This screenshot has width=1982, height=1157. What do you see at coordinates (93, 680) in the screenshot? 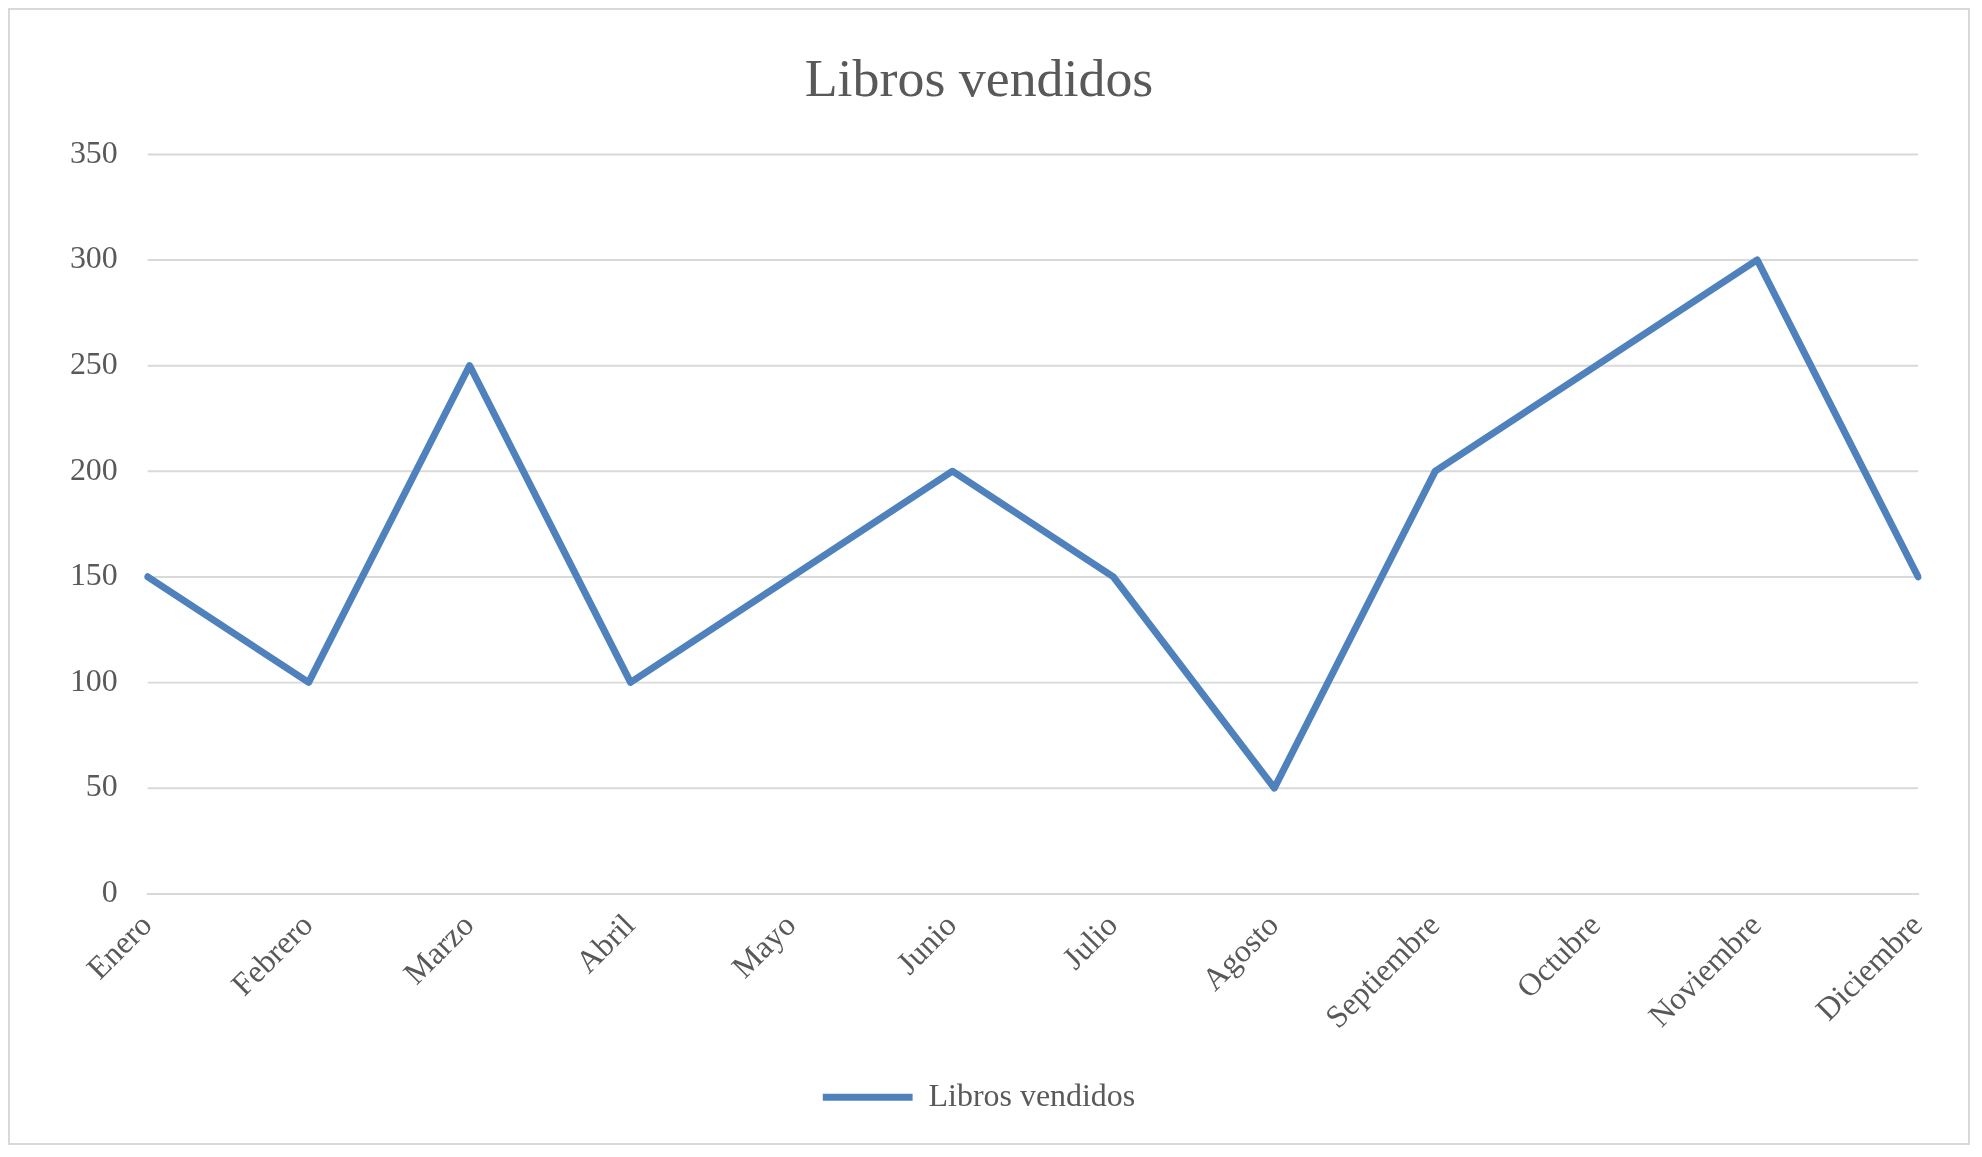
I see `y-tick-label: 100` at bounding box center [93, 680].